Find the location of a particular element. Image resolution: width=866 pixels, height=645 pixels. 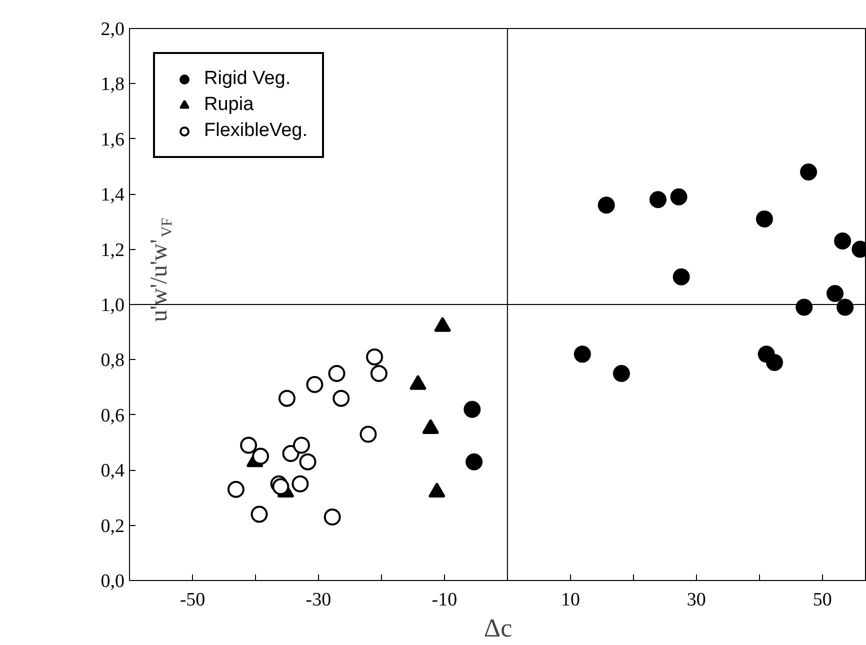

y-tick-label: 2,0 is located at coordinates (112, 29).